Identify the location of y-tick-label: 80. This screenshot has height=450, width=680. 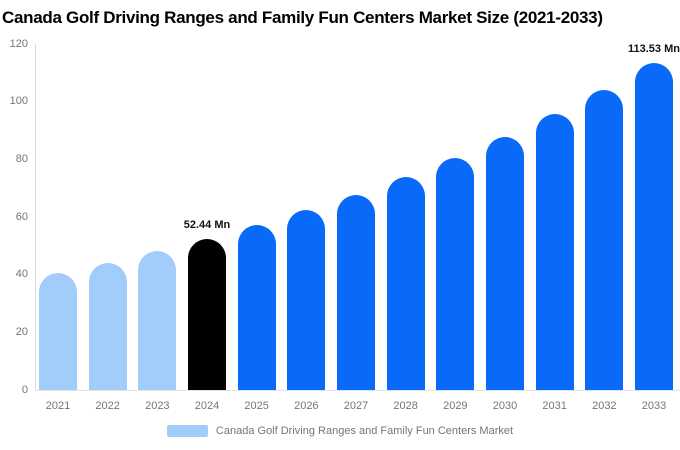
(21, 158).